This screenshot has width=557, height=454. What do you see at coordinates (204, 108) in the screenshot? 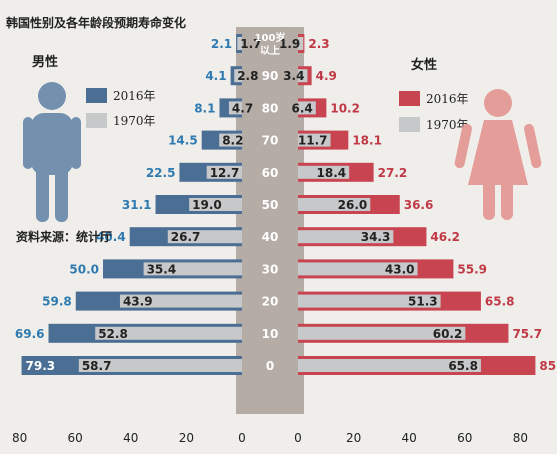
I see `male-2016-label-80: 8.1` at bounding box center [204, 108].